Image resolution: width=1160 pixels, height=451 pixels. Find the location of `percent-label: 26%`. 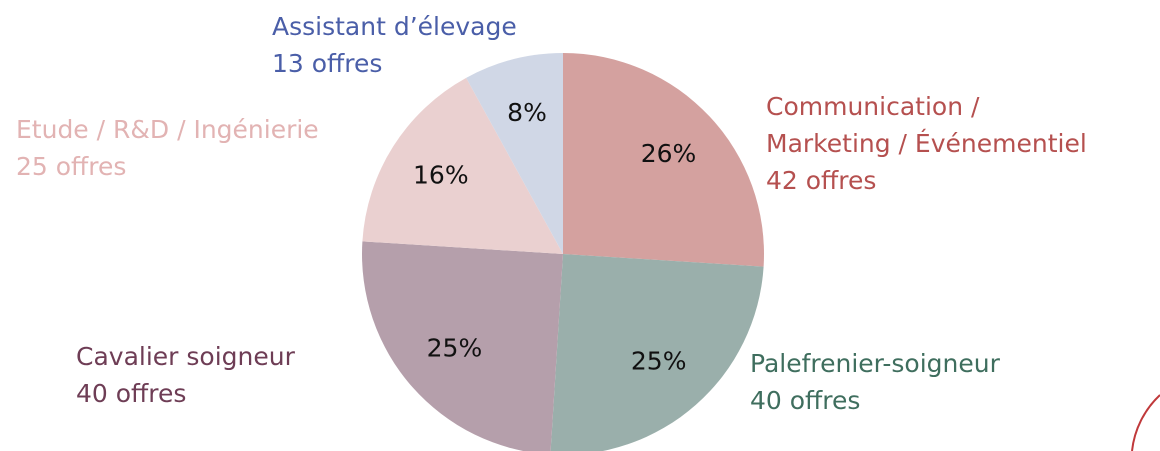

percent-label: 26% is located at coordinates (669, 153).